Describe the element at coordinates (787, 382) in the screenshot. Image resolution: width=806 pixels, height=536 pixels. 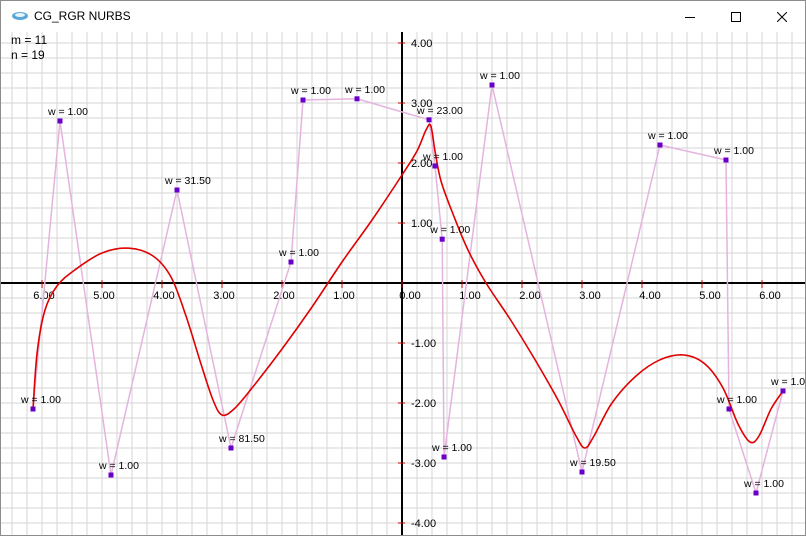
I see `weight-label: w = 1.0` at that location.